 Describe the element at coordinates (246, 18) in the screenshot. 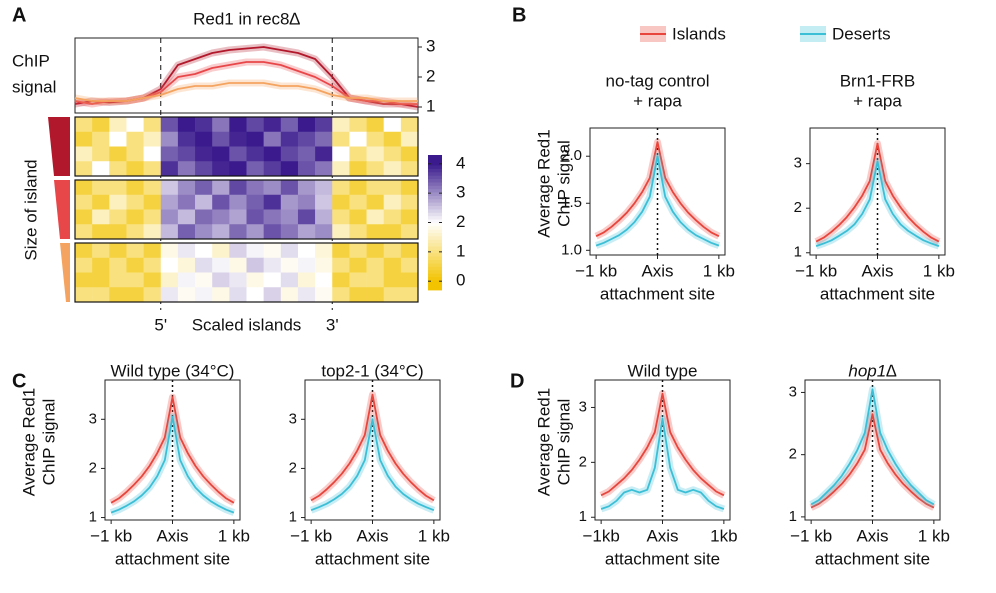

I see `chart-title: Red1 in rec8∆` at that location.